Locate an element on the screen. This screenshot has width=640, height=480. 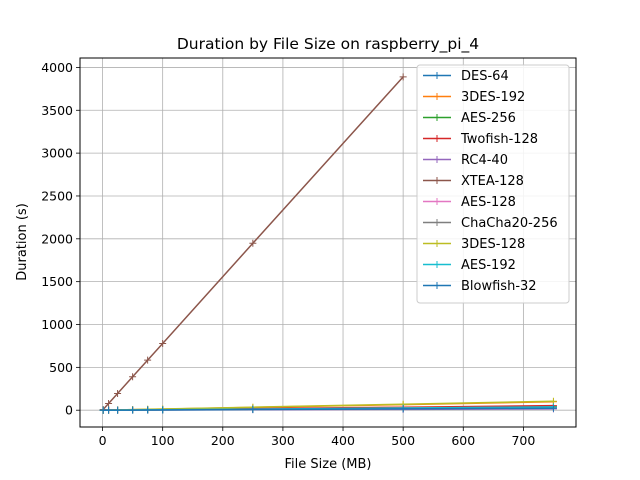
legend-label: XTEA-128 is located at coordinates (492, 181).